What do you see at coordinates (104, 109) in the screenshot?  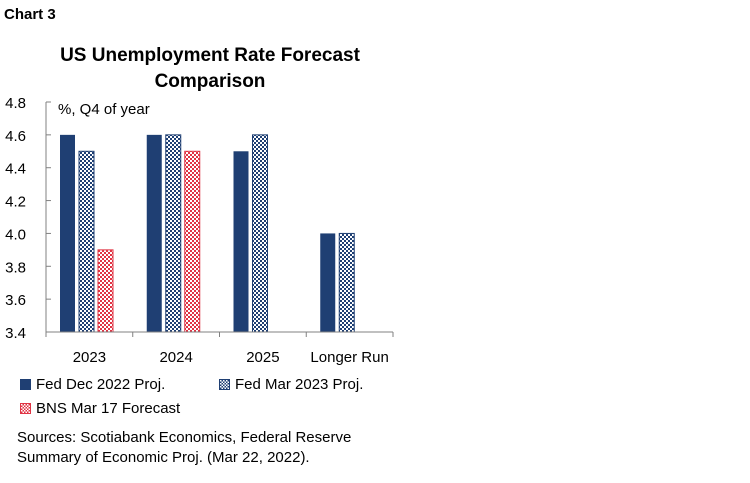 I see `y-unit-label: %, Q4 of year` at bounding box center [104, 109].